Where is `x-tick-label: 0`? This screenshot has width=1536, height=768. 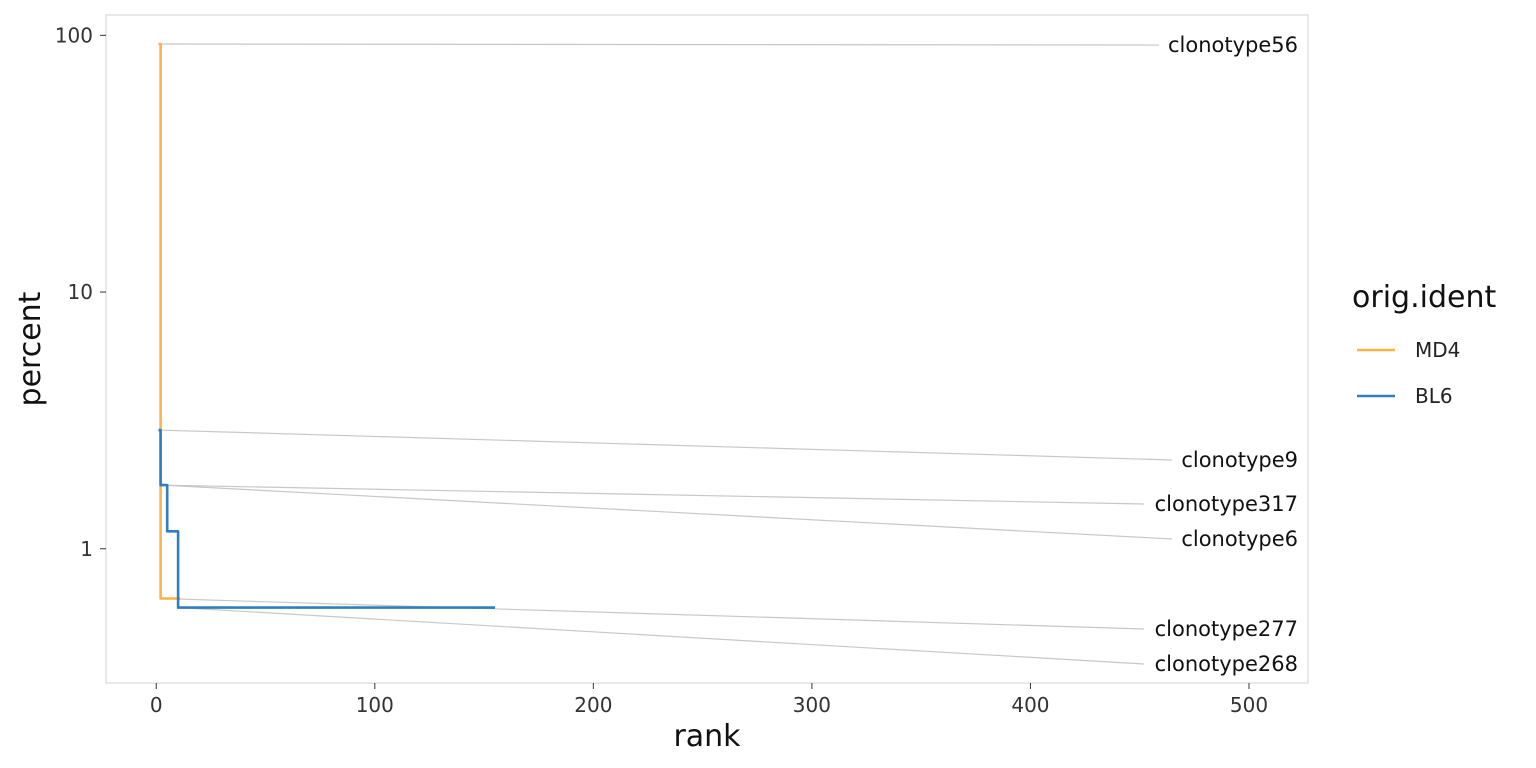
x-tick-label: 0 is located at coordinates (156, 705).